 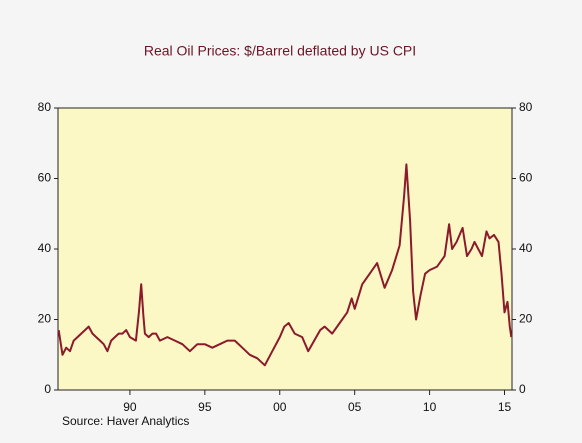 What do you see at coordinates (130, 407) in the screenshot?
I see `x-tick-label: 90` at bounding box center [130, 407].